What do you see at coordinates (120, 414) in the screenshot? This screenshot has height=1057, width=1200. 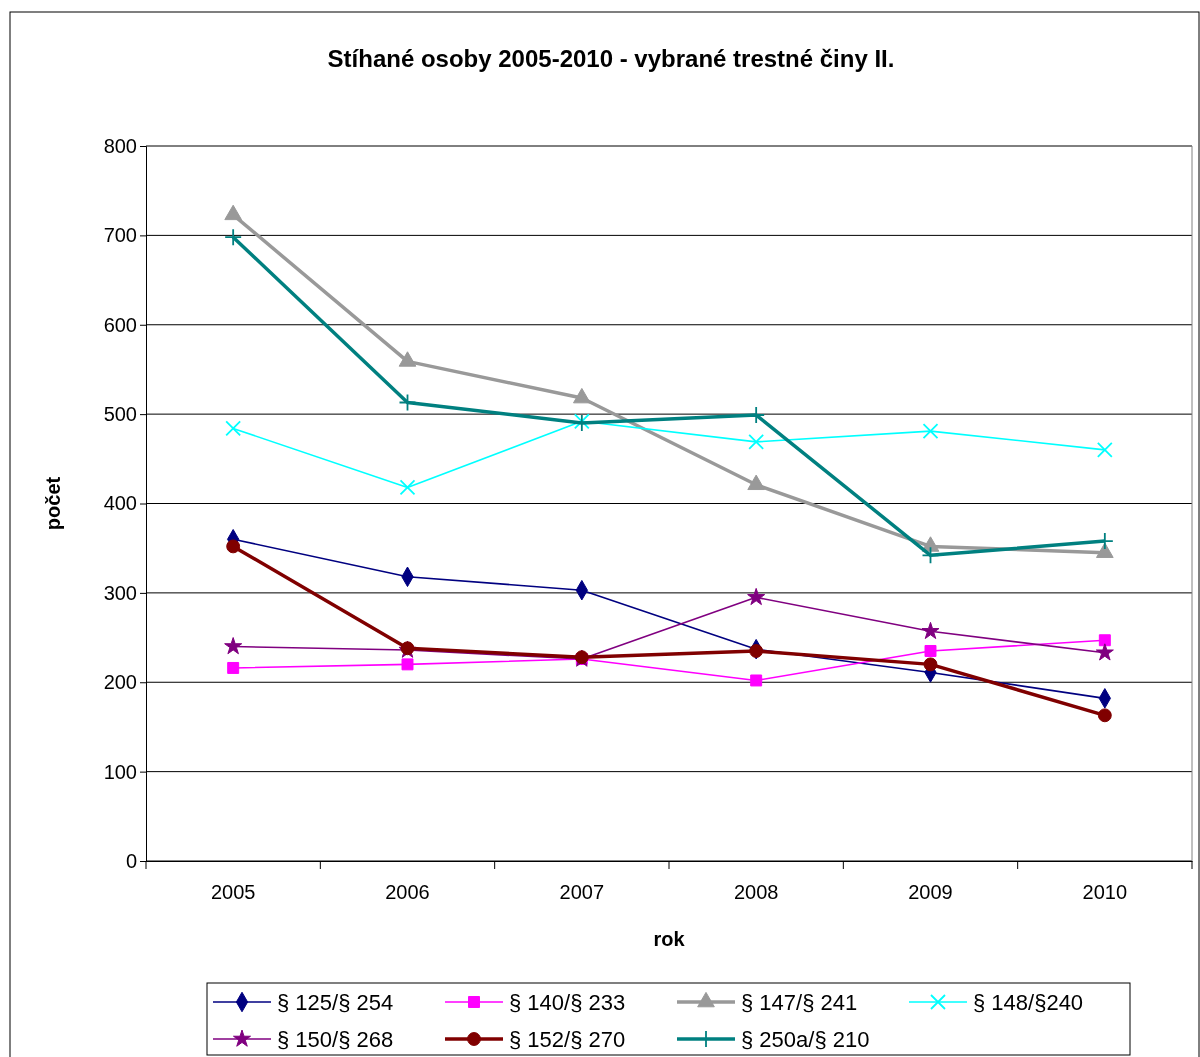 I see `y-tick-label: 500` at bounding box center [120, 414].